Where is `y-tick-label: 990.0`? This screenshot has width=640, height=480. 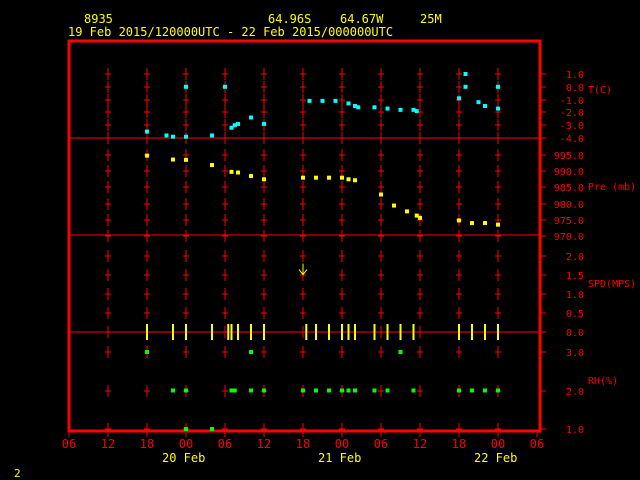 y-tick-label: 990.0 is located at coordinates (569, 172).